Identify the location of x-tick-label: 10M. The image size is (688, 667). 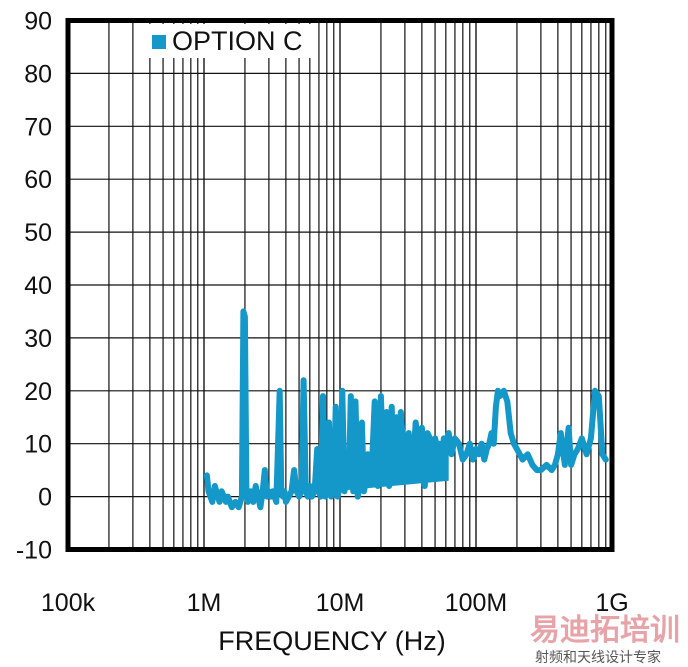
(340, 603).